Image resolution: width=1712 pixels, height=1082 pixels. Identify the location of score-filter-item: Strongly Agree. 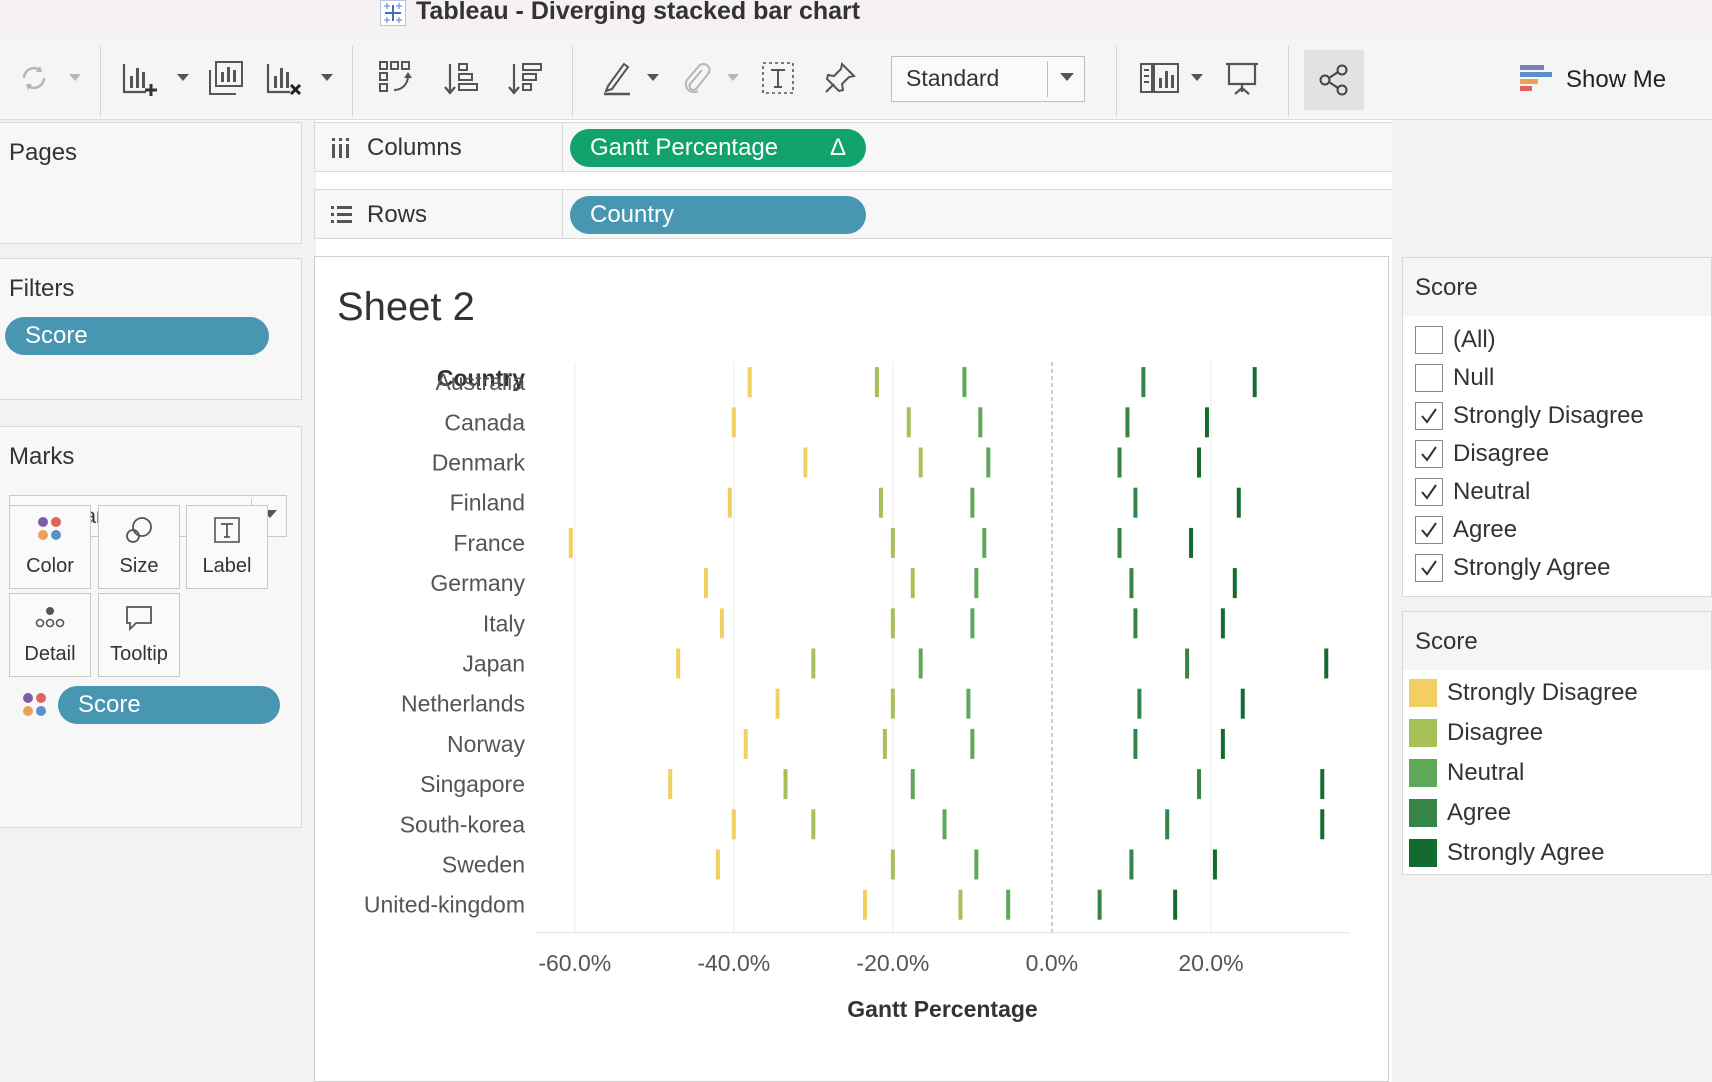
(1512, 568).